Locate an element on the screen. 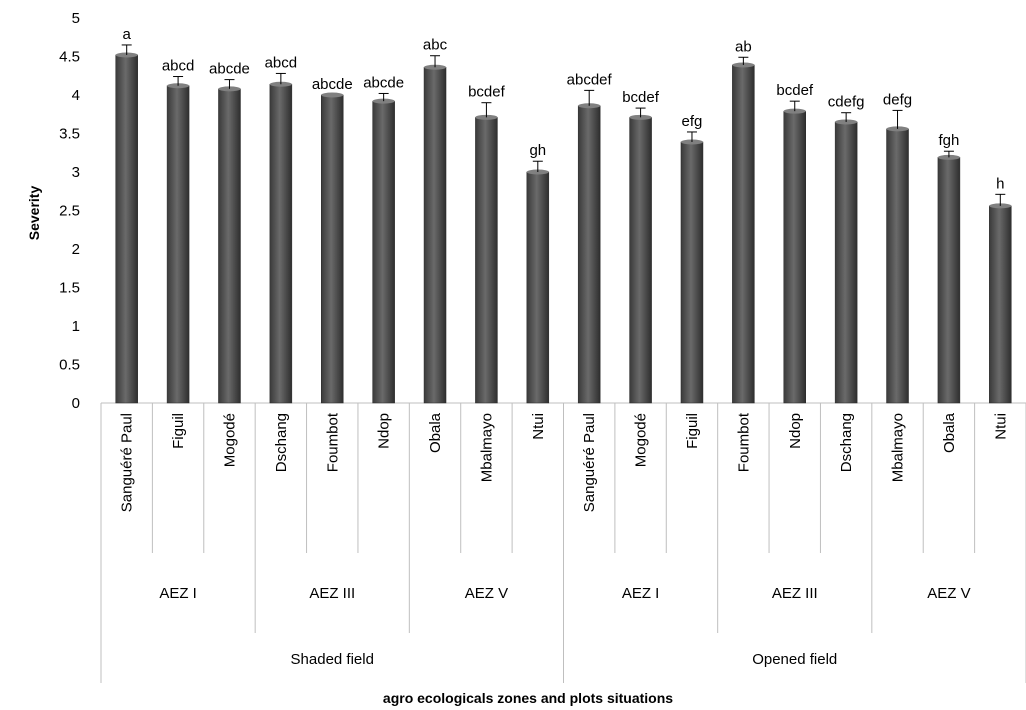 The width and height of the screenshot is (1026, 710). y-tick-label: 3 is located at coordinates (76, 172).